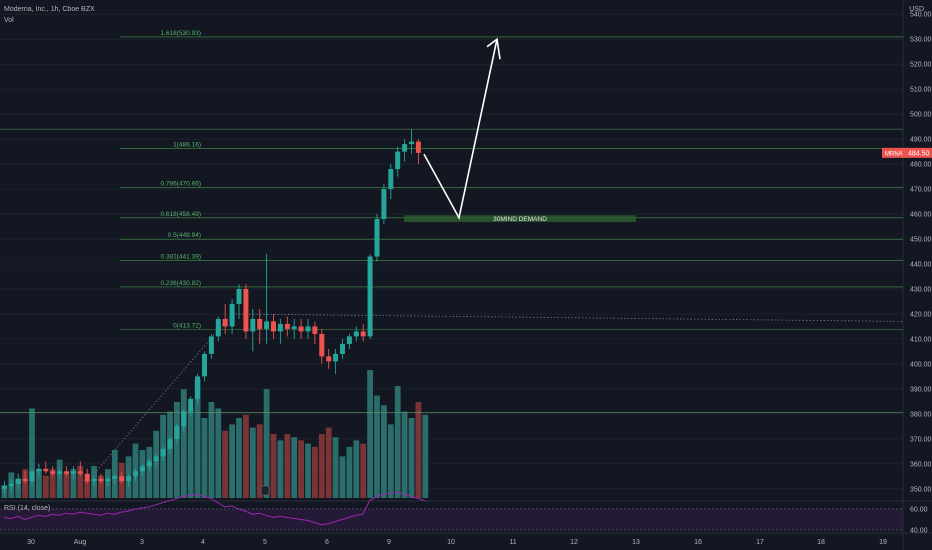 Image resolution: width=932 pixels, height=550 pixels. Describe the element at coordinates (49, 9) in the screenshot. I see `symbol-title: Moderna, Inc., 1h, Cboe BZX` at that location.